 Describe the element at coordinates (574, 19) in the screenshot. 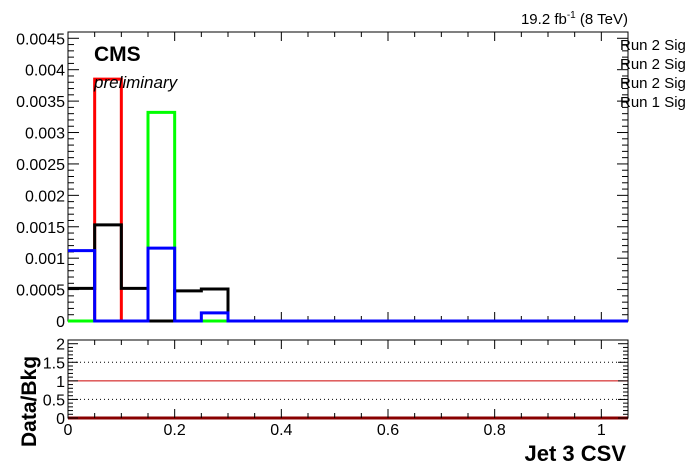

I see `luminosity-label: 19.2 fb-1 (8 TeV)` at that location.